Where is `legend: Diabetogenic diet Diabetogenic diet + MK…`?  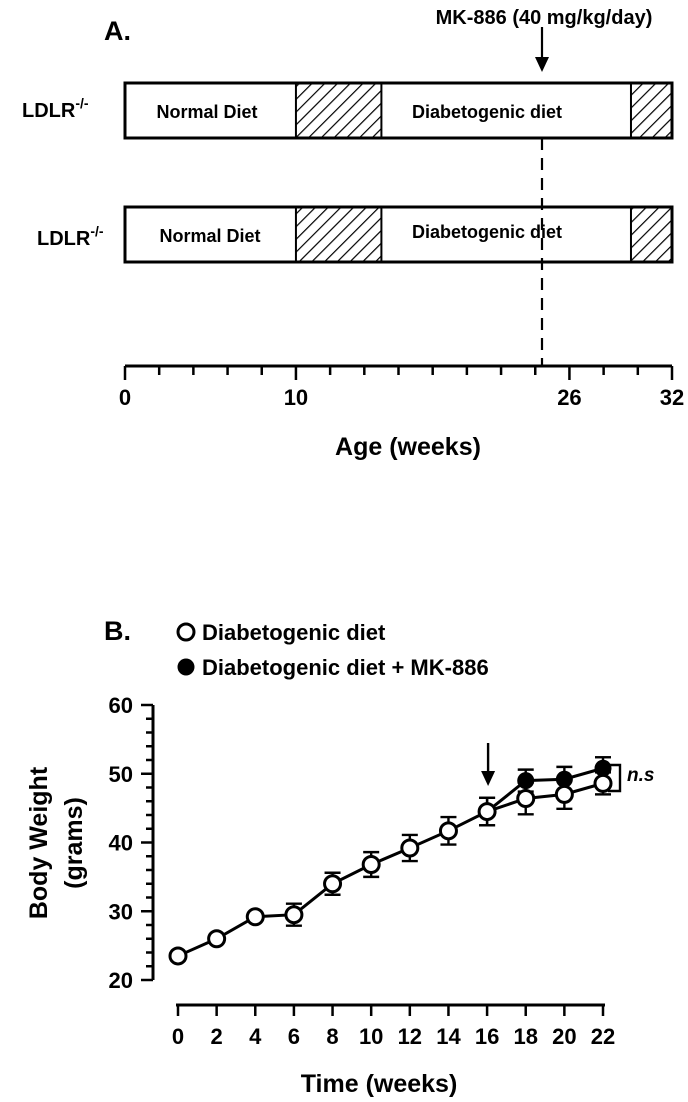
legend: Diabetogenic diet Diabetogenic diet + MK… is located at coordinates (332, 650).